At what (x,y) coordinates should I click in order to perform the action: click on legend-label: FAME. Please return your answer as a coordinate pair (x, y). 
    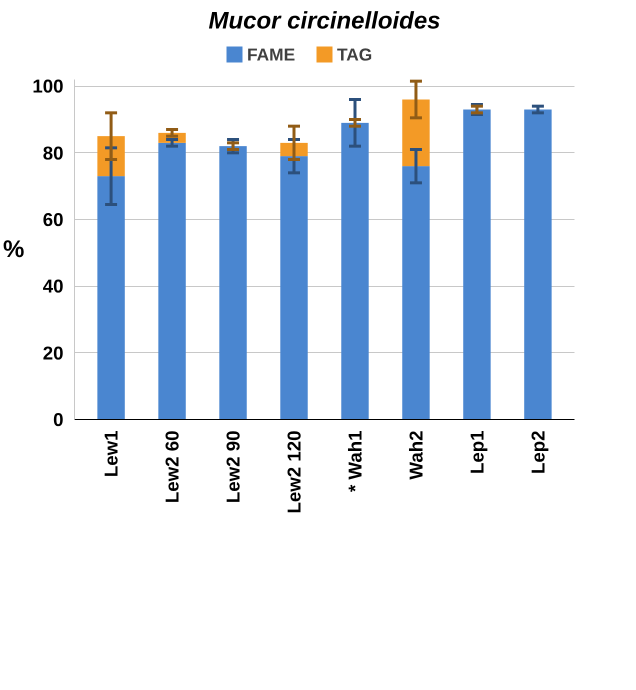
    Looking at the image, I should click on (271, 54).